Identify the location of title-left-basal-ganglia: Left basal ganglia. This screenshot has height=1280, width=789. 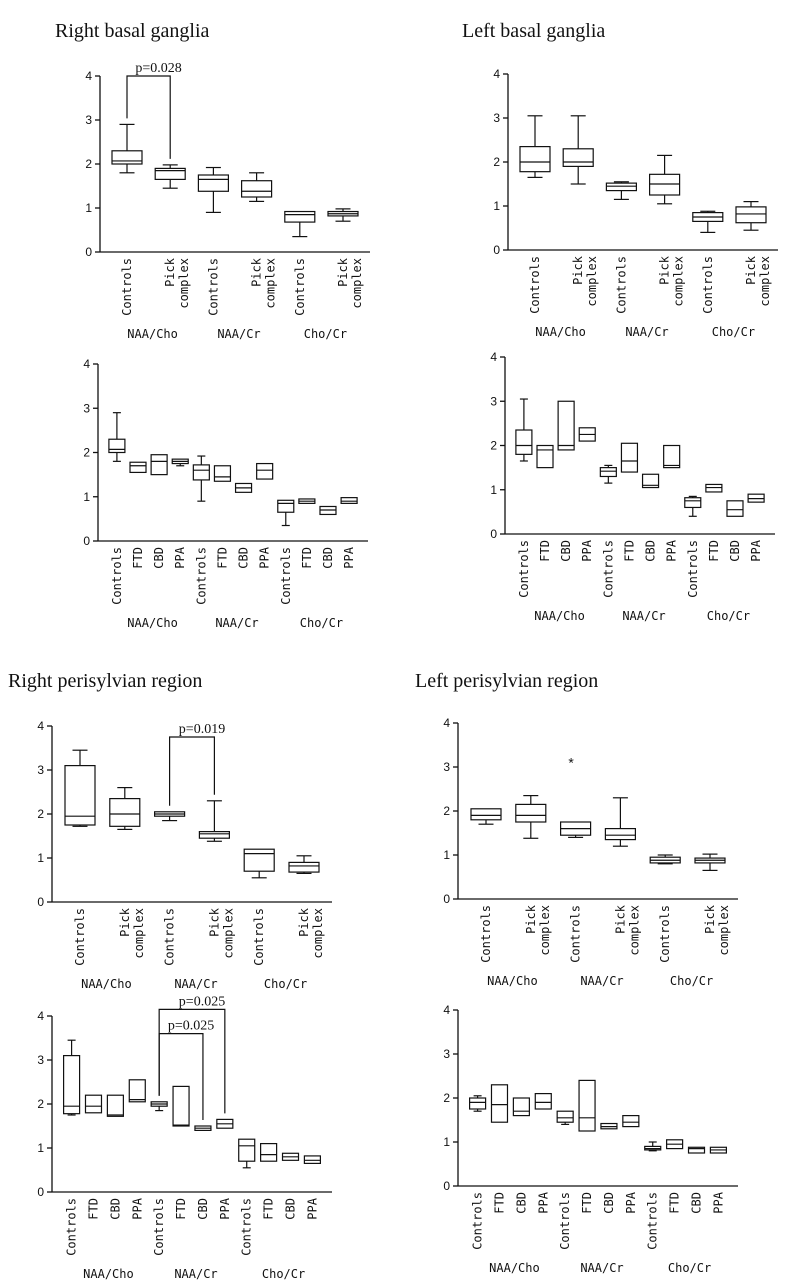
(534, 31).